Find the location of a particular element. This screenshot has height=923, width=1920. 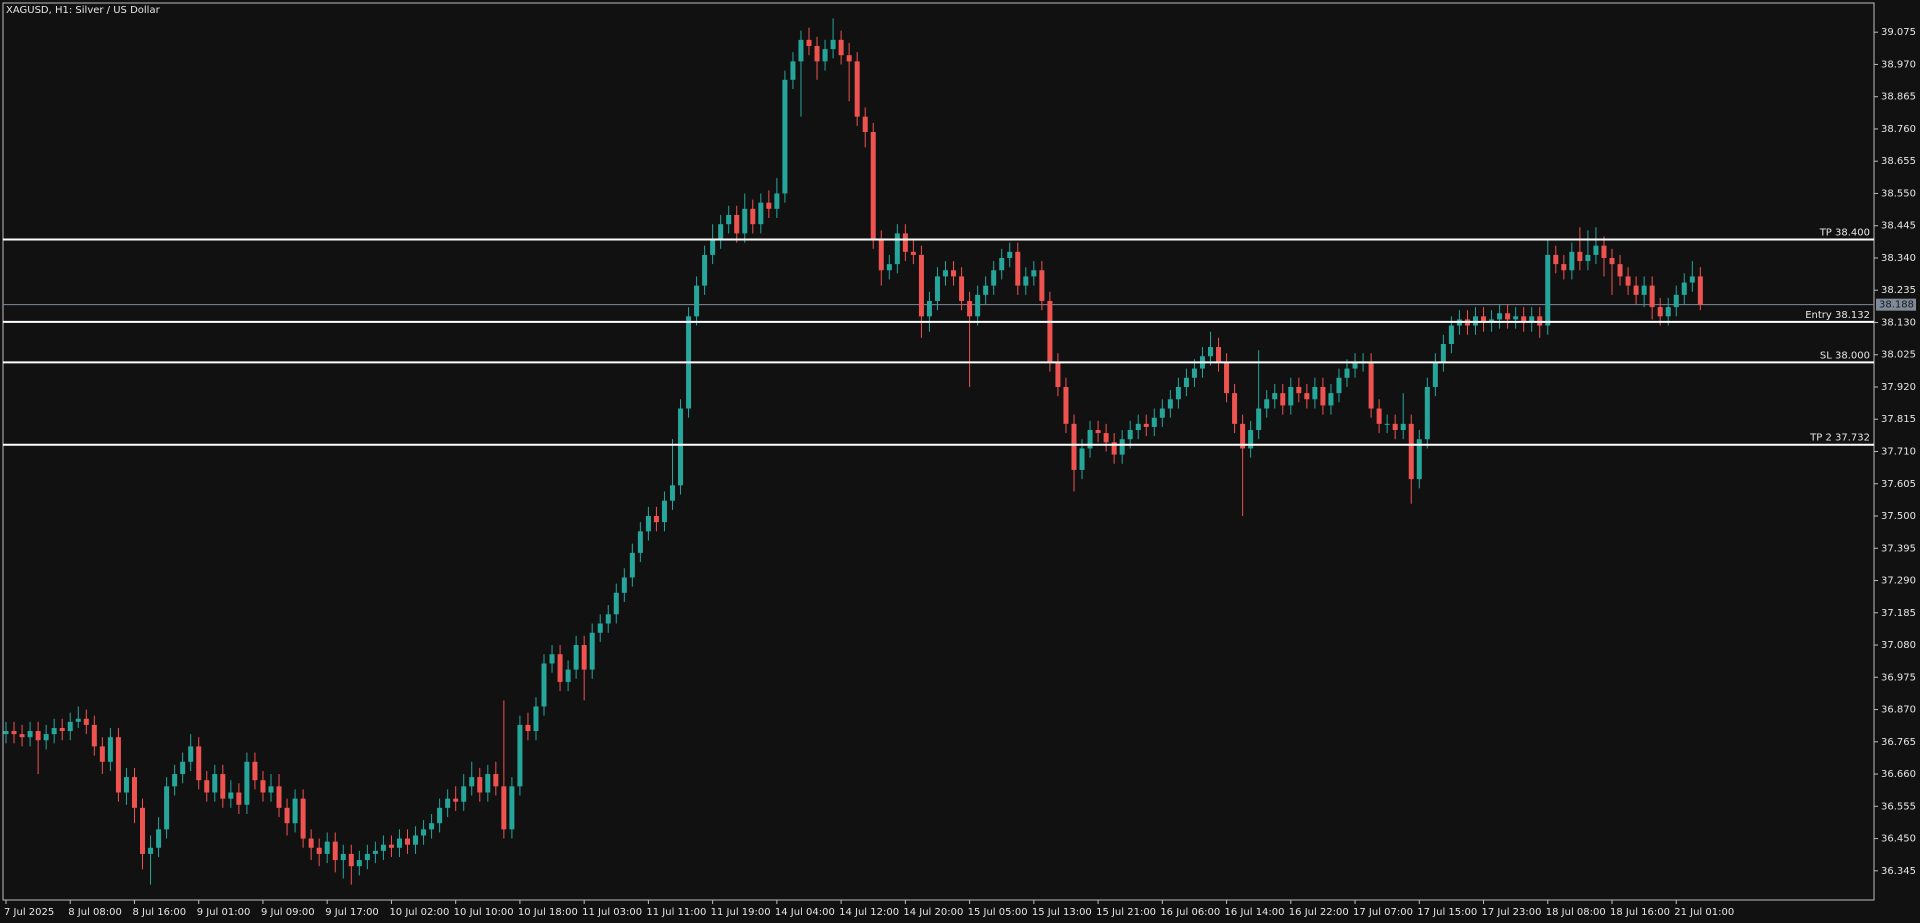

x-tick-label: 15 Jul 13:00 is located at coordinates (1062, 912).